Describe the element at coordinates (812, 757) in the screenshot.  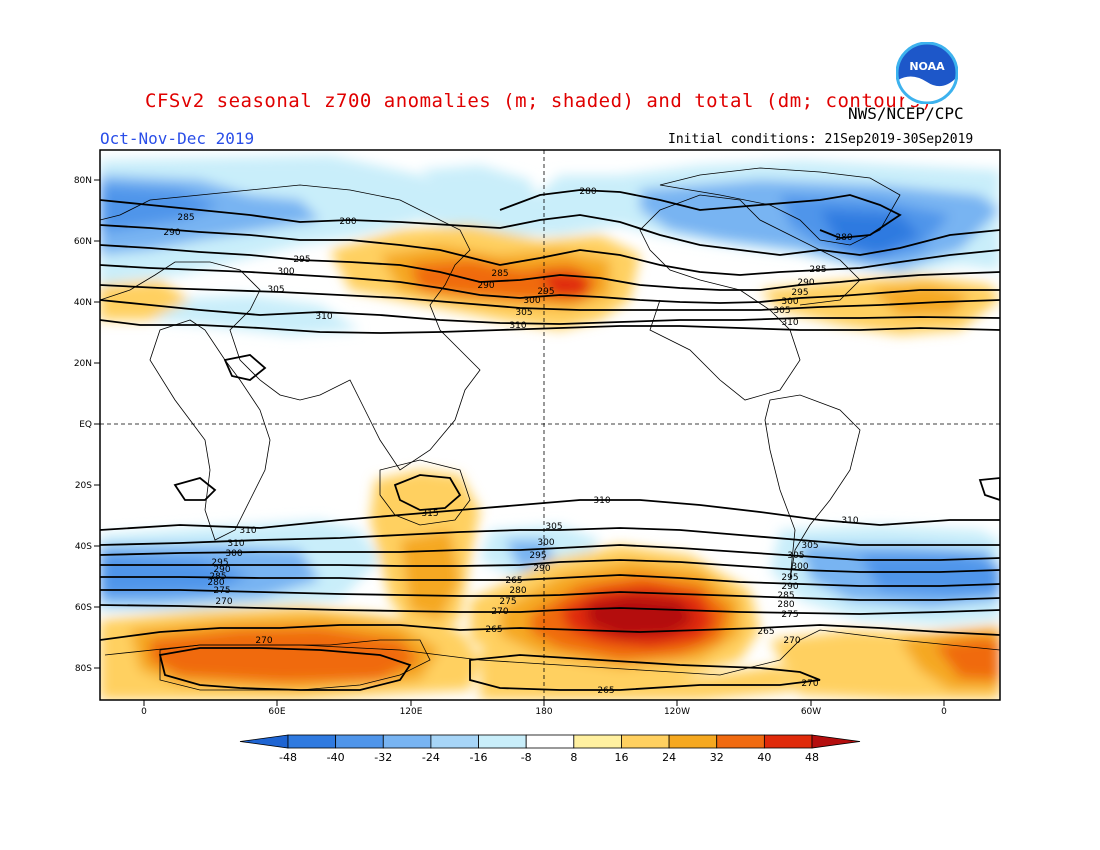
I see `colorbar-label: 48` at that location.